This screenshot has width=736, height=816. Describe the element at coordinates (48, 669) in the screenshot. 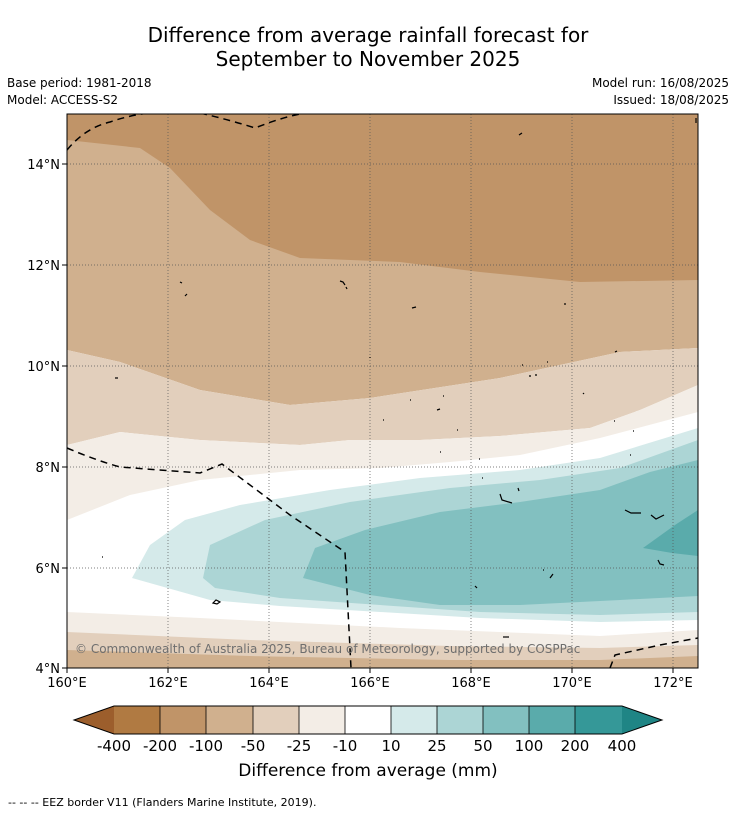

I see `lat-label-4: 4°N` at that location.